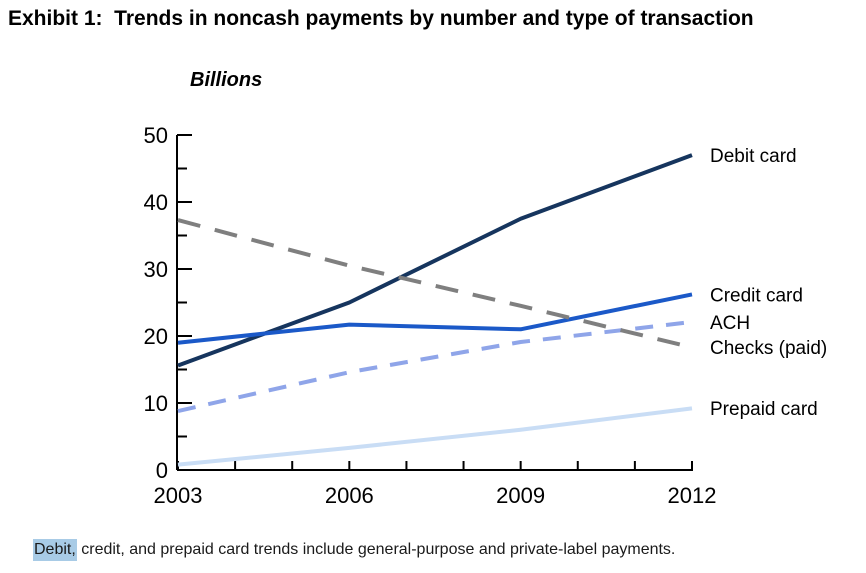  Describe the element at coordinates (753, 156) in the screenshot. I see `series-label-debit-card: Debit card` at that location.